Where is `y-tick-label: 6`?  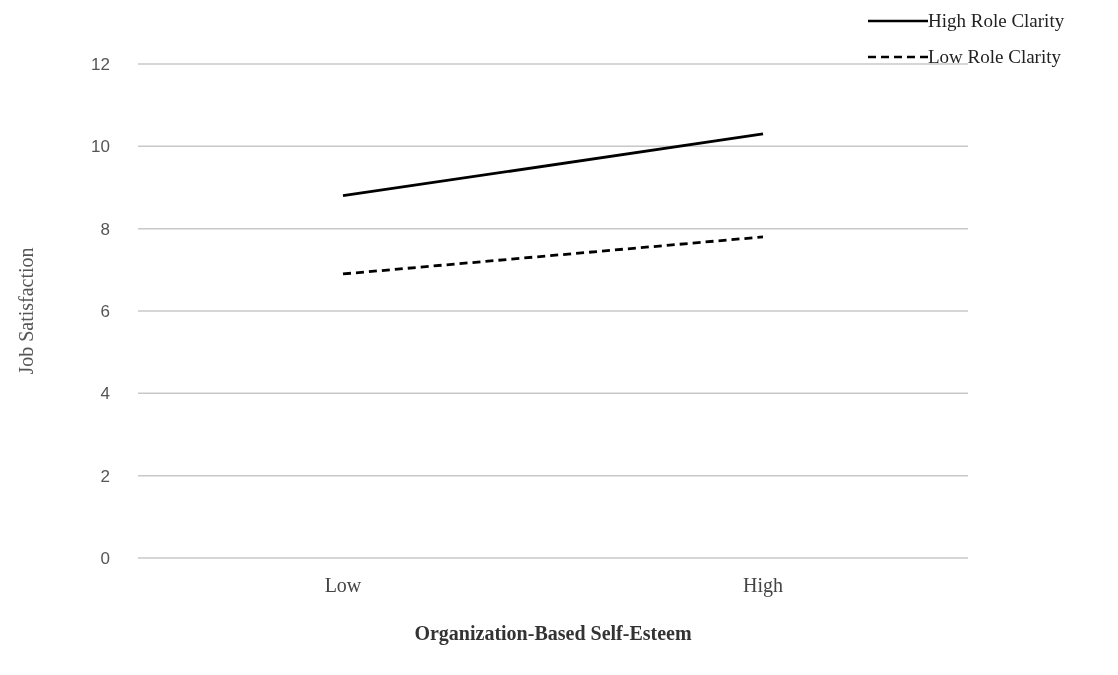
y-tick-label: 6 is located at coordinates (105, 312).